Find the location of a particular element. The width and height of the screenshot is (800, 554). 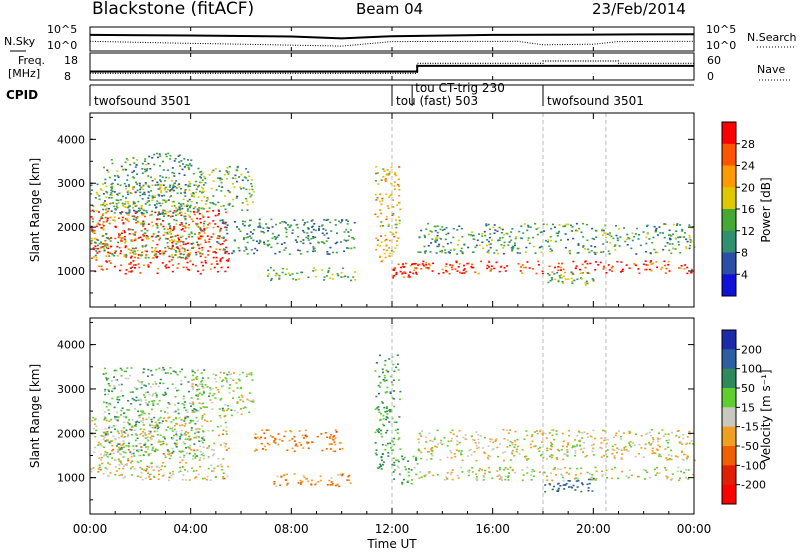

x-tick-label: 16:00 is located at coordinates (492, 529).